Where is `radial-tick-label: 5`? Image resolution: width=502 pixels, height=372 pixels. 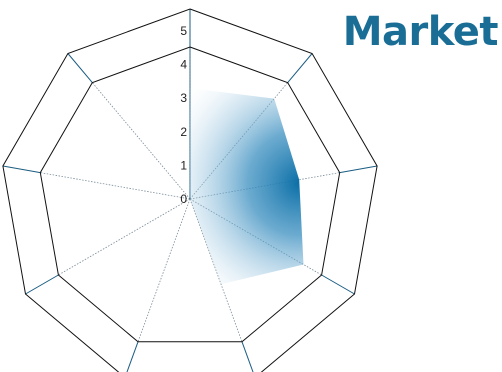 radial-tick-label: 5 is located at coordinates (183, 31).